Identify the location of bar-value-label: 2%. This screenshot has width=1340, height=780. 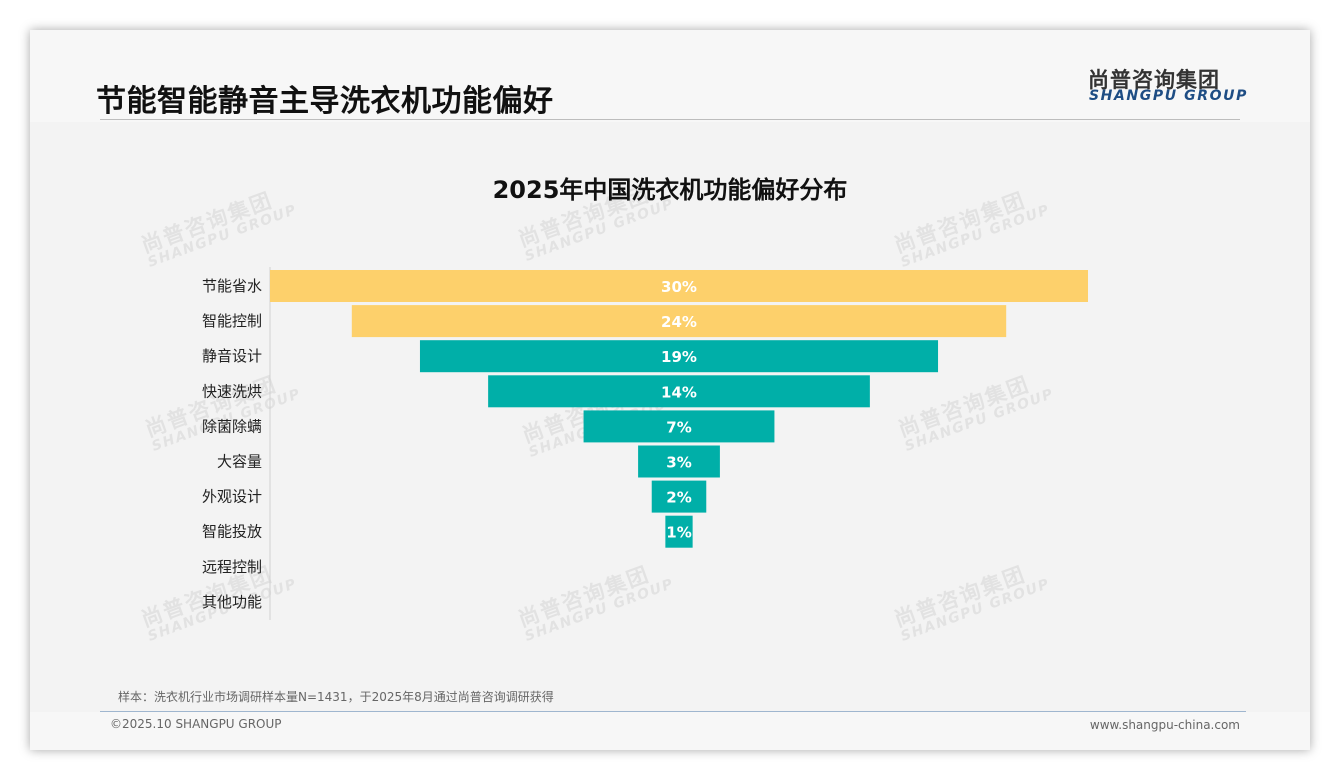
(678, 498).